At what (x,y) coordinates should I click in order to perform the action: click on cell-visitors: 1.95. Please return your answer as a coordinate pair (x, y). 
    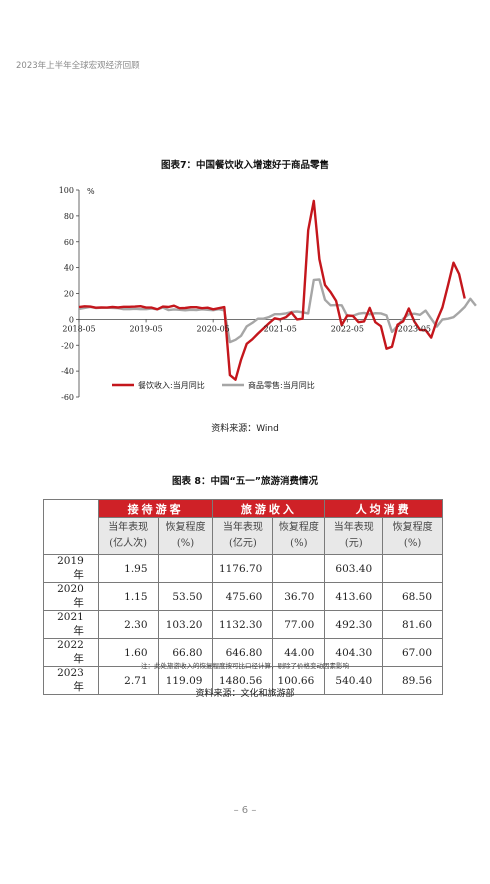
    Looking at the image, I should click on (128, 568).